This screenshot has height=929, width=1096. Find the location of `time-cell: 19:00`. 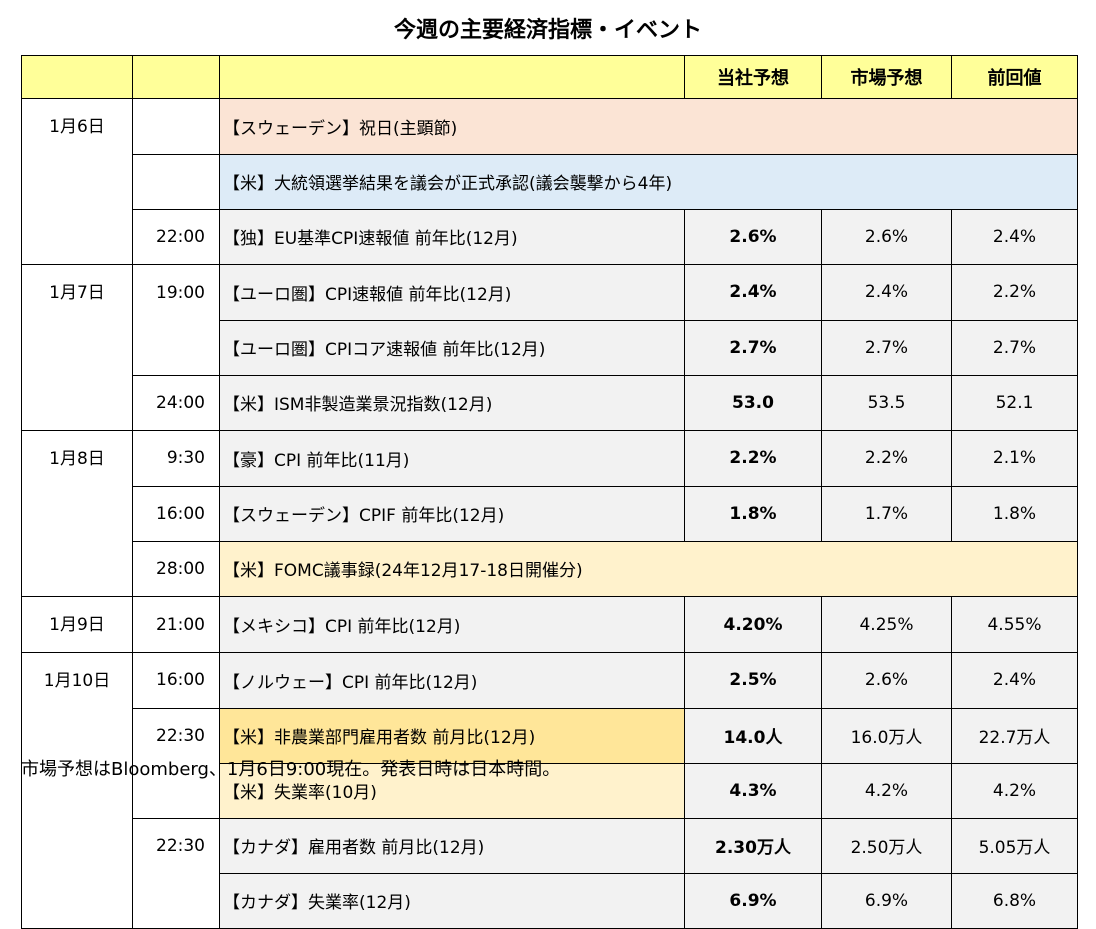

time-cell: 19:00 is located at coordinates (176, 292).